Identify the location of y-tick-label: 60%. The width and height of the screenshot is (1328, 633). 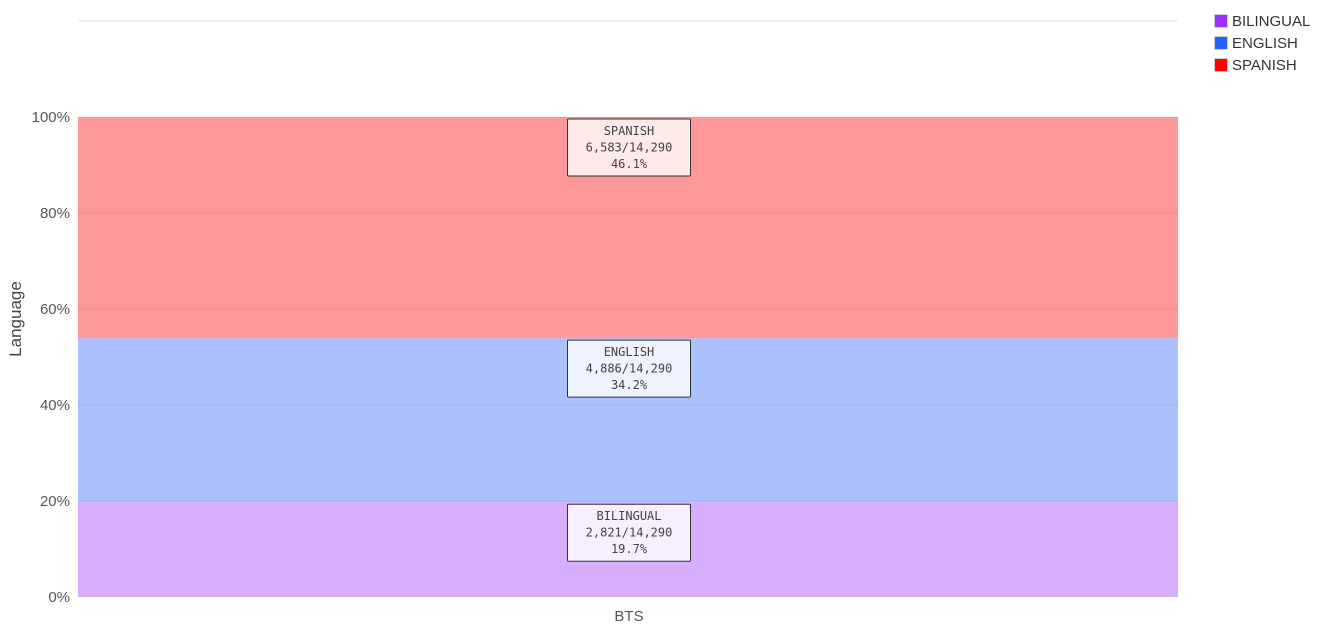
(55, 309).